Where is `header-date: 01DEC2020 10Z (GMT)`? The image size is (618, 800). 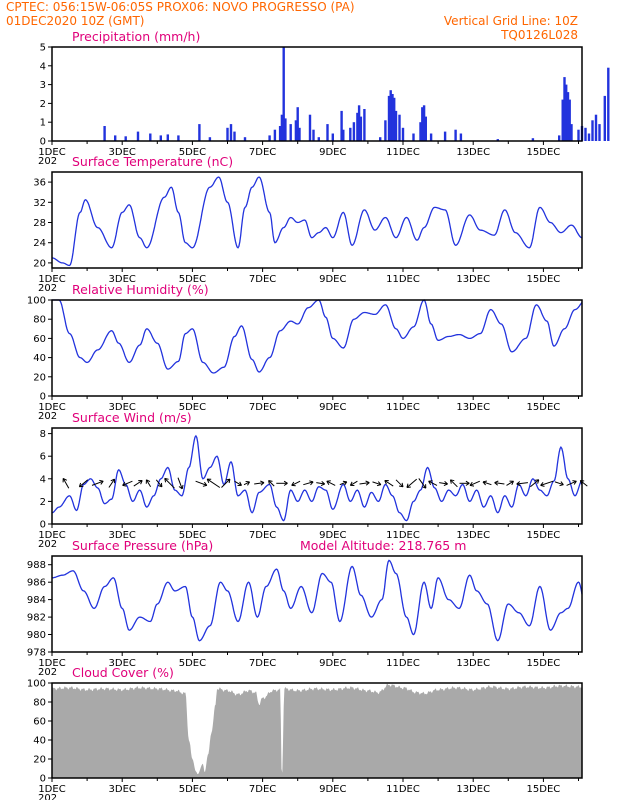 header-date: 01DEC2020 10Z (GMT) is located at coordinates (75, 21).